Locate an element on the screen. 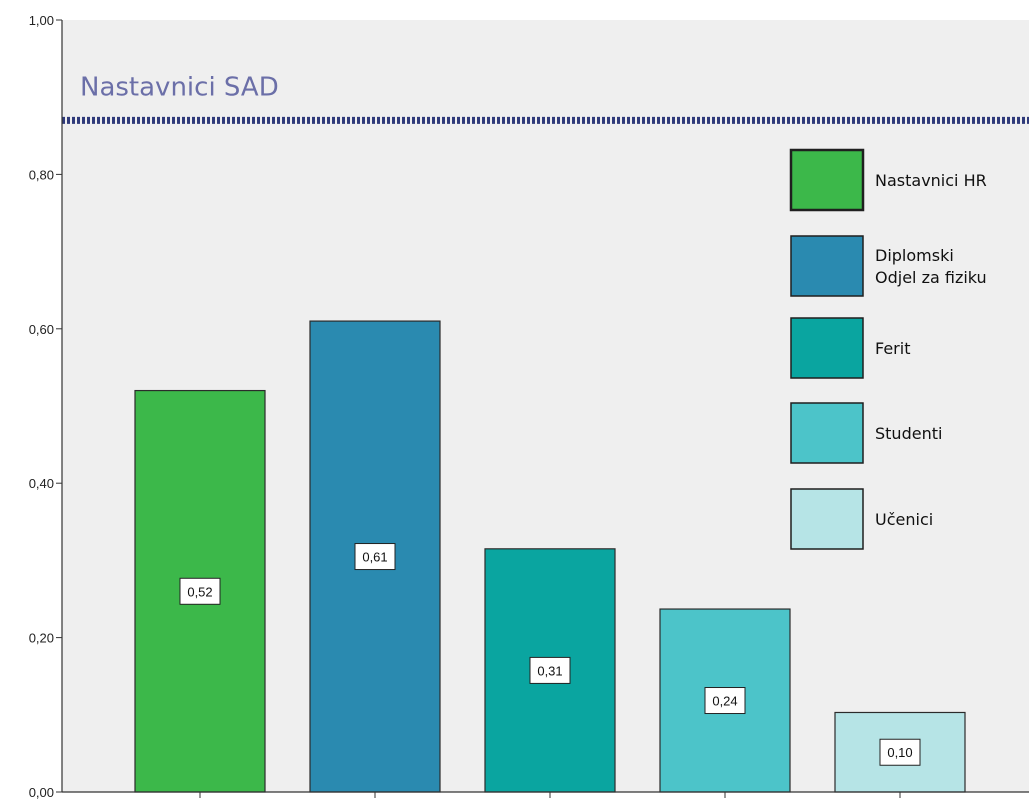 The width and height of the screenshot is (1029, 803). value-label-2: 0,61 is located at coordinates (374, 557).